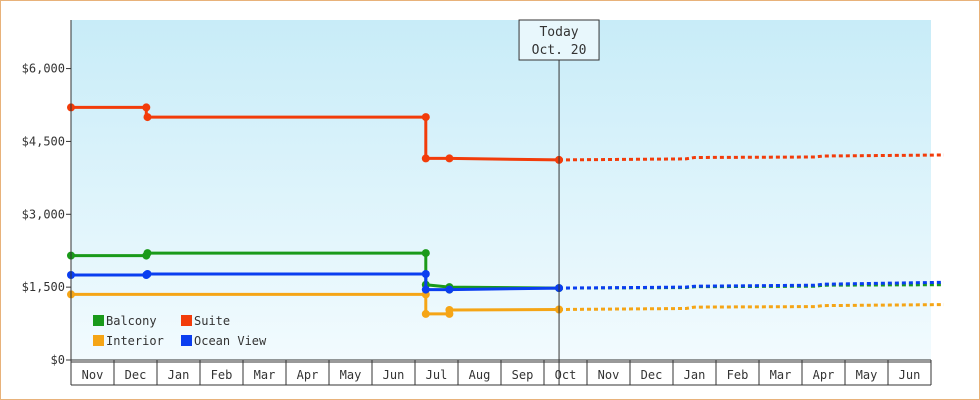 This screenshot has height=400, width=980. What do you see at coordinates (505, 282) in the screenshot?
I see `series-ocean-view` at bounding box center [505, 282].